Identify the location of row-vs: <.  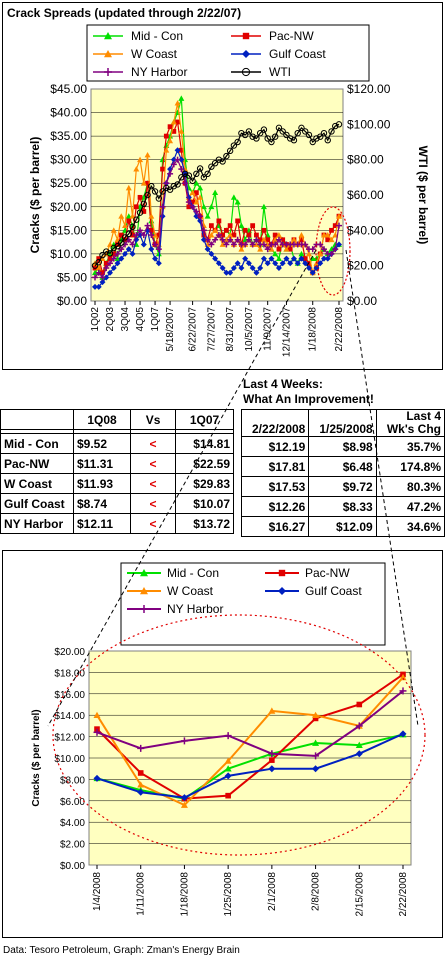
(153, 503).